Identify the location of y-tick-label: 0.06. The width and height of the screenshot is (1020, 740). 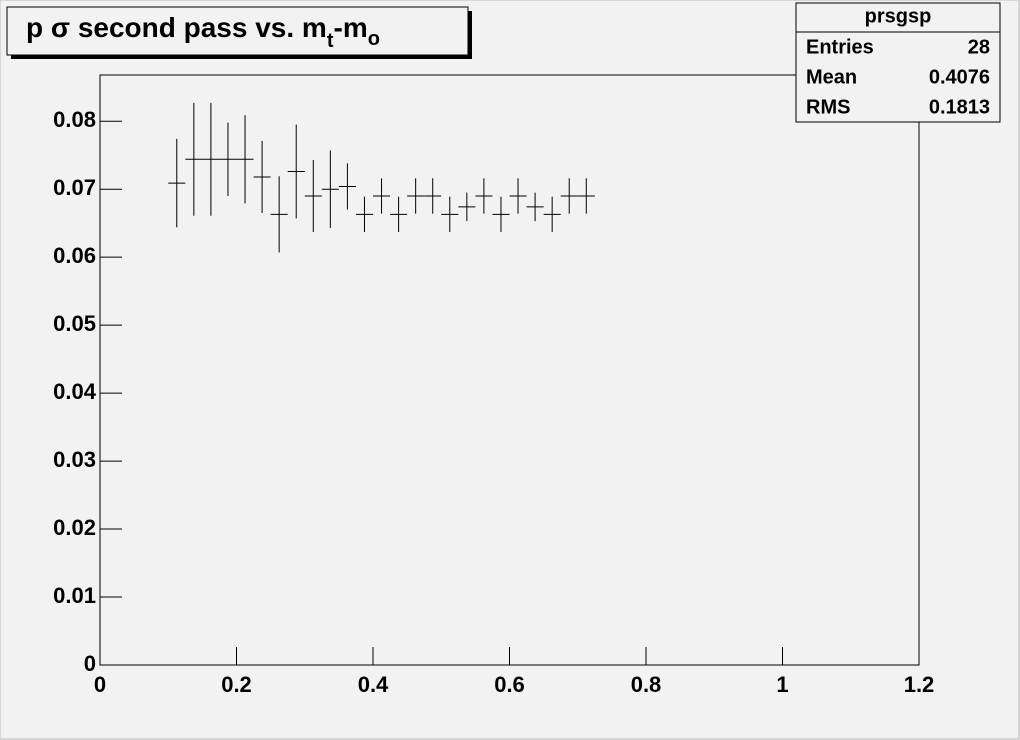
(74, 255).